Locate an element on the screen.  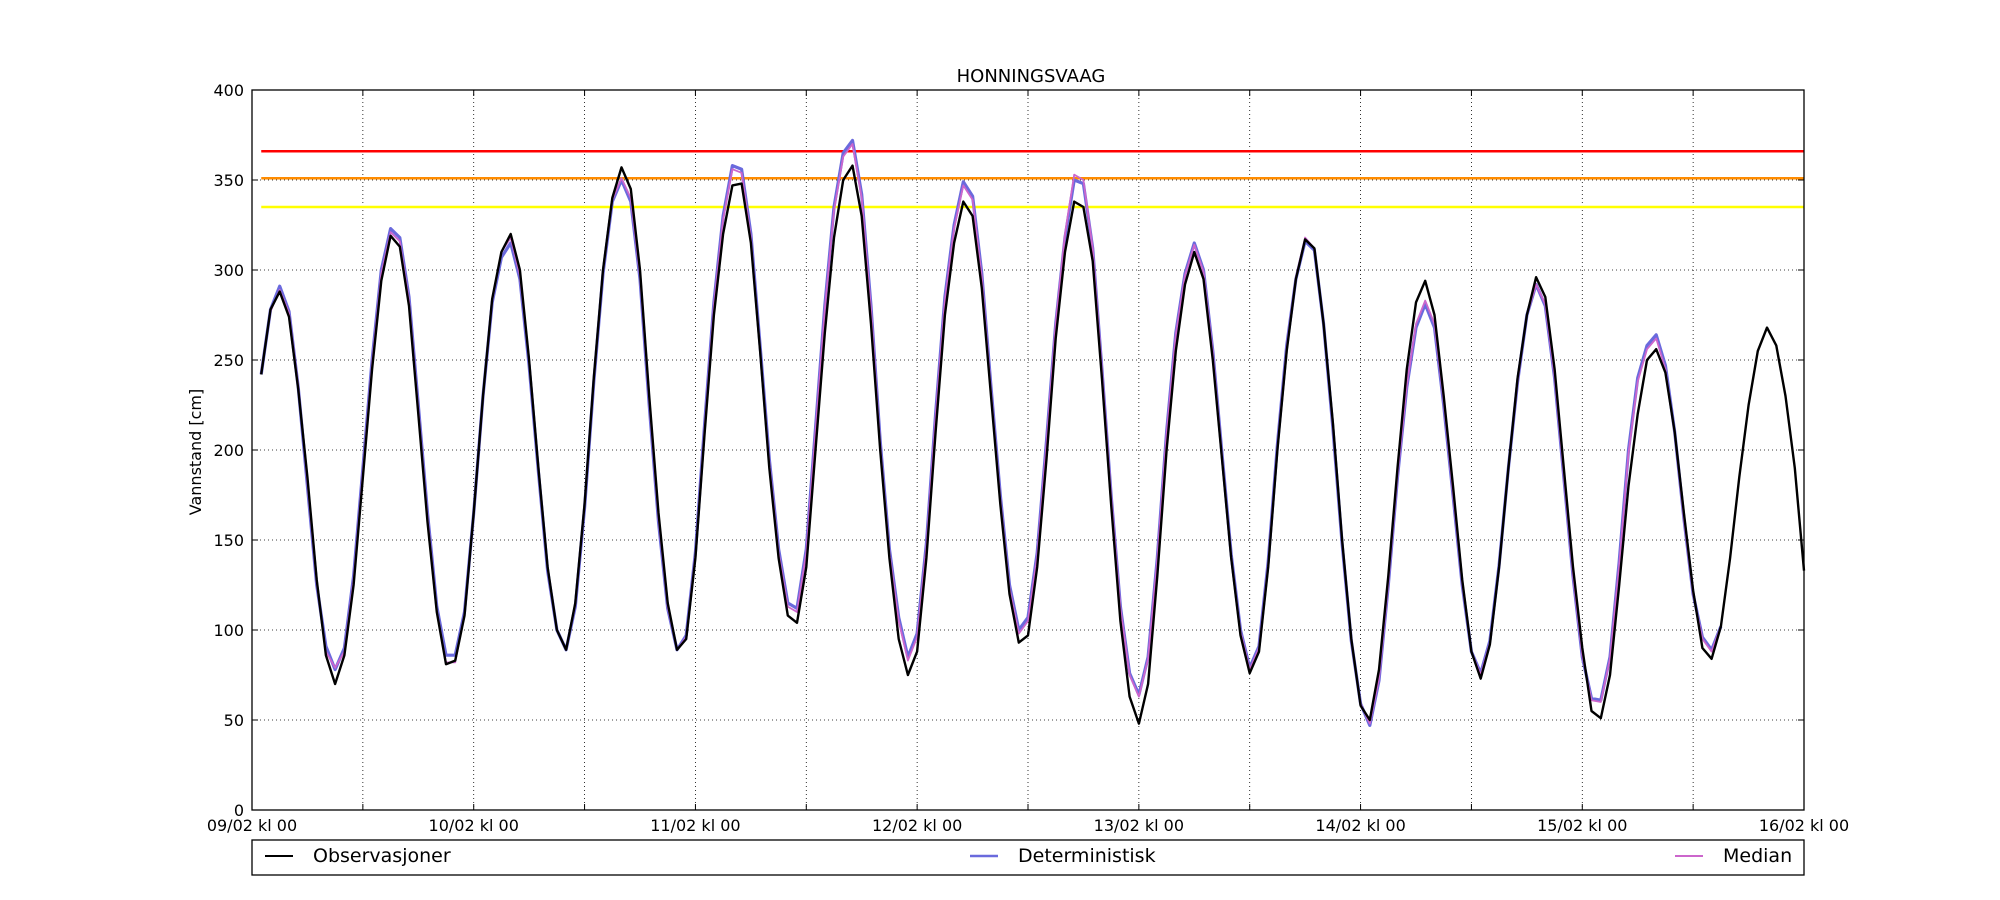
legend-label-median: Median is located at coordinates (1757, 856).